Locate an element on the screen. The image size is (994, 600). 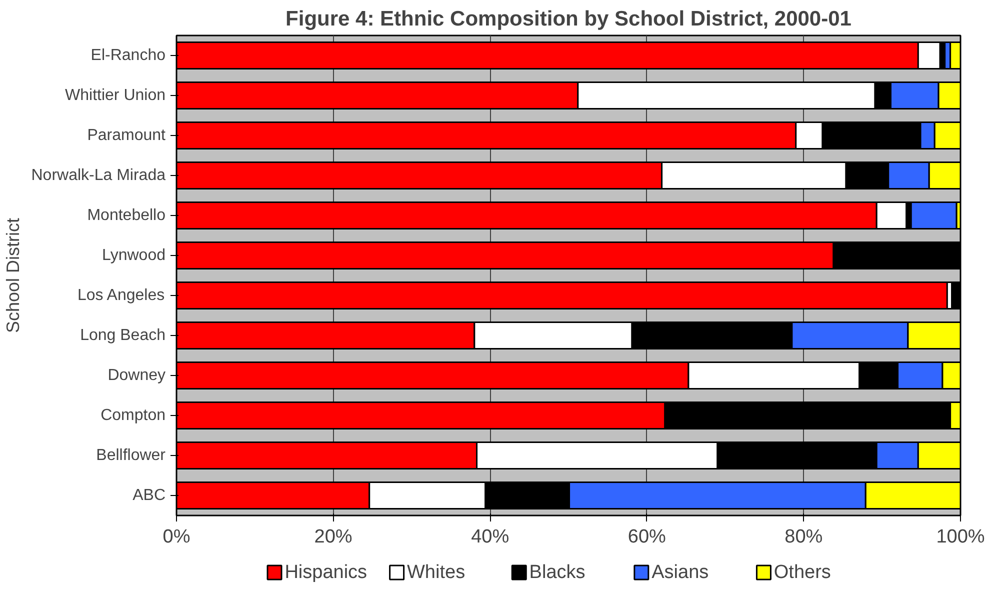
chart-title: Figure 4: Ethnic Composition by School District, 2000-01 is located at coordinates (569, 19).